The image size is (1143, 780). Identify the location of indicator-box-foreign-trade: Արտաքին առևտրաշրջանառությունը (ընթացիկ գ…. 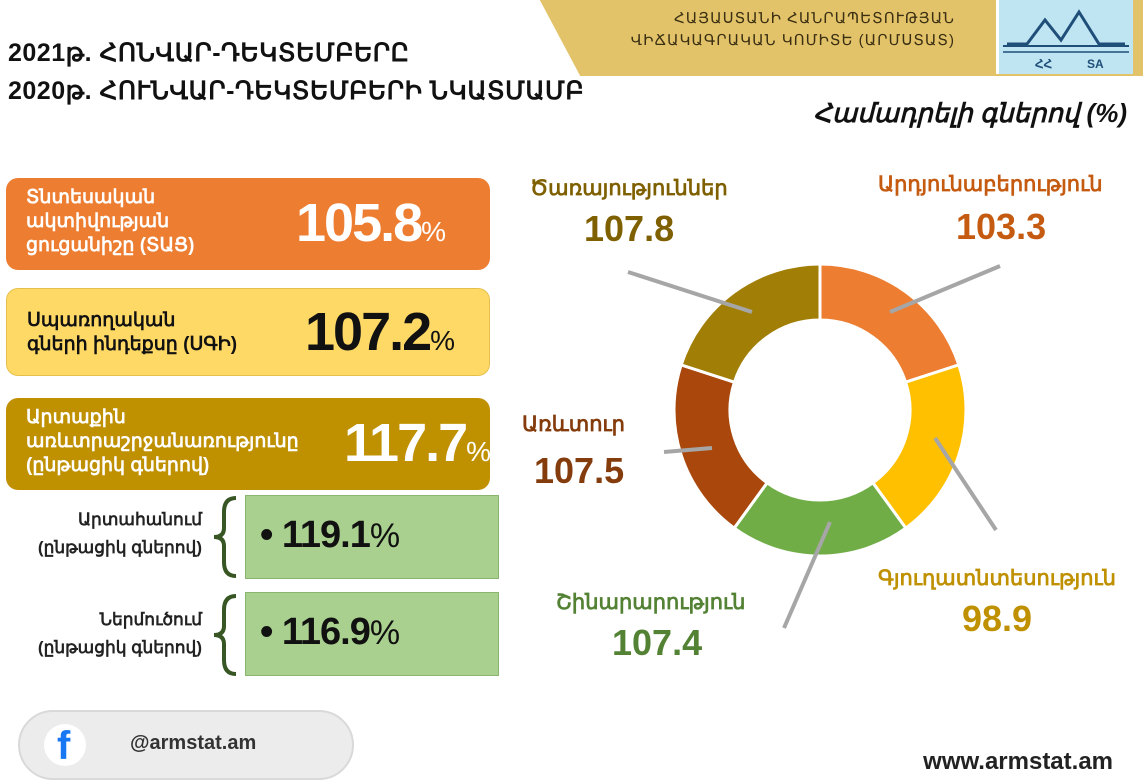
(248, 444).